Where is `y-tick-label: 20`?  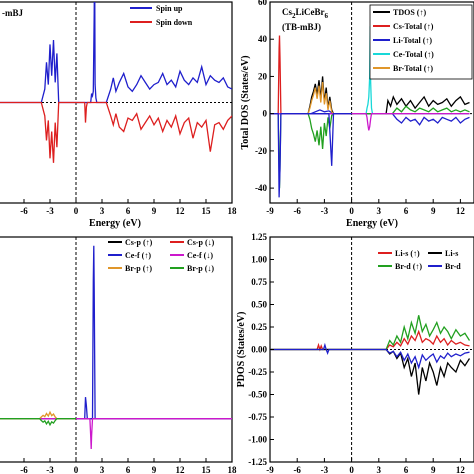
y-tick-label: 20 is located at coordinates (263, 76).